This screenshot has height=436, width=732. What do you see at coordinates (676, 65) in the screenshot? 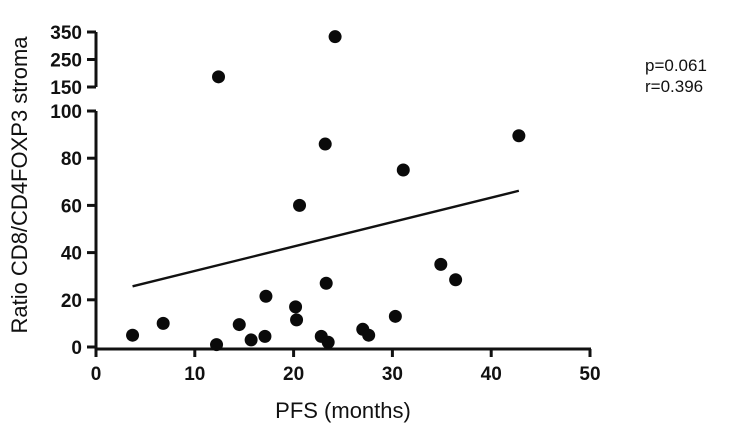
I see `p-value-annotation: p=0.061` at bounding box center [676, 65].